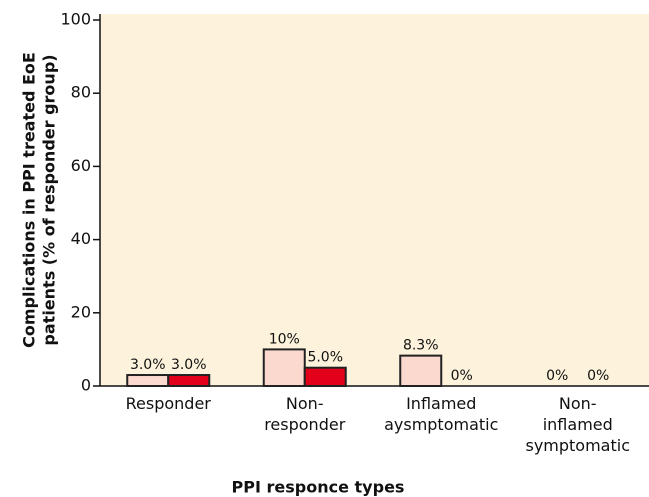 This screenshot has height=497, width=649. I want to click on y-tick-label: 100, so click(75, 19).